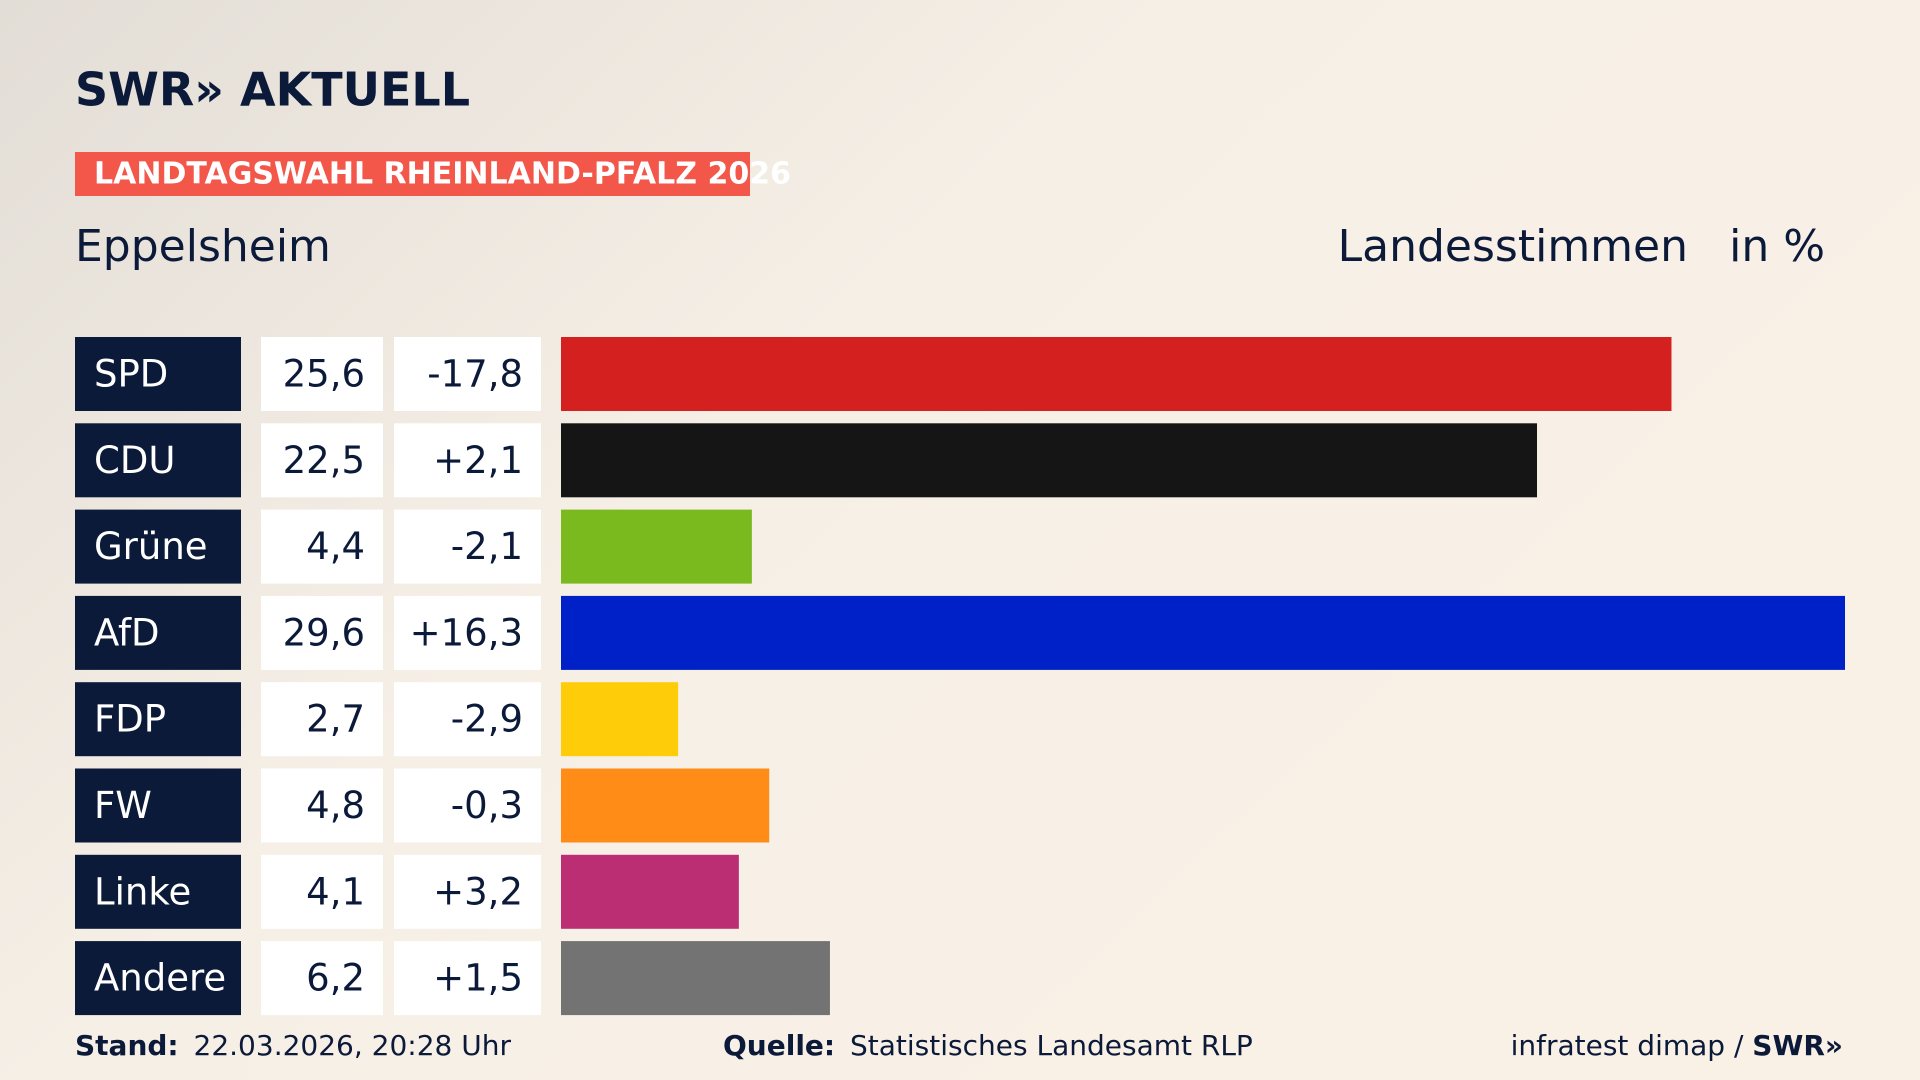  Describe the element at coordinates (151, 546) in the screenshot. I see `party-label: Grüne` at that location.